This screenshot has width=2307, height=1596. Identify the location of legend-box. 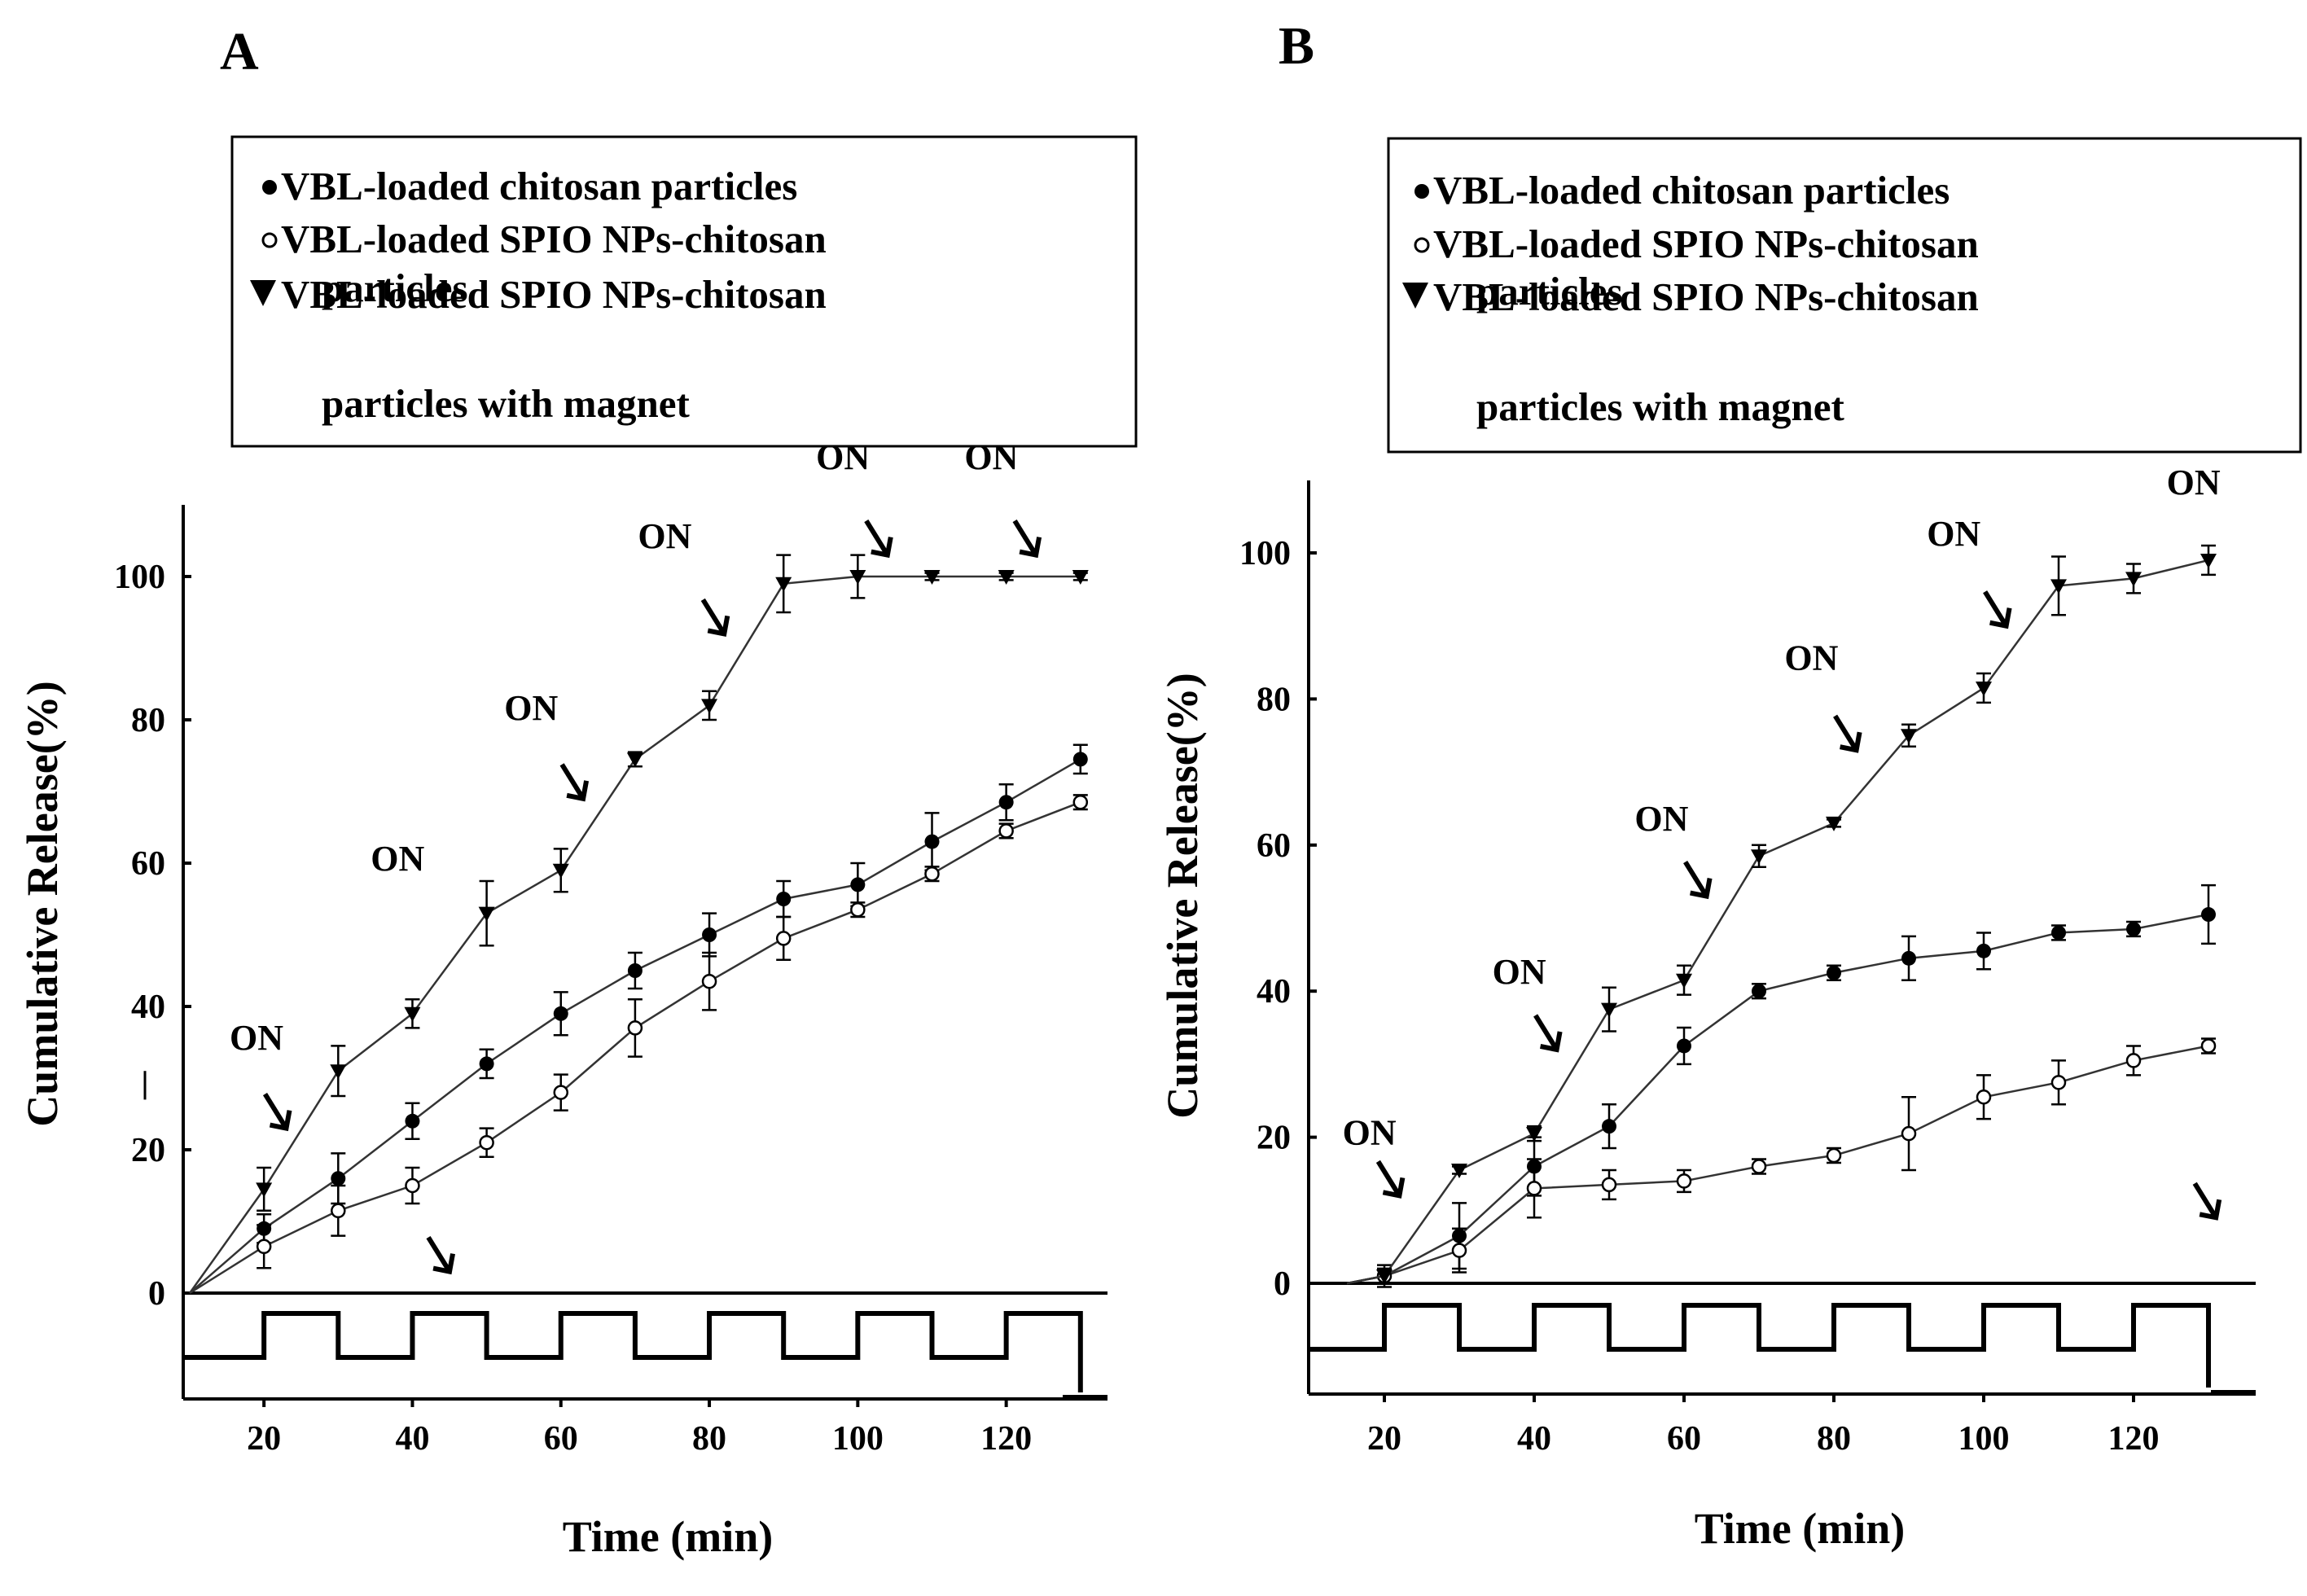
(1844, 295).